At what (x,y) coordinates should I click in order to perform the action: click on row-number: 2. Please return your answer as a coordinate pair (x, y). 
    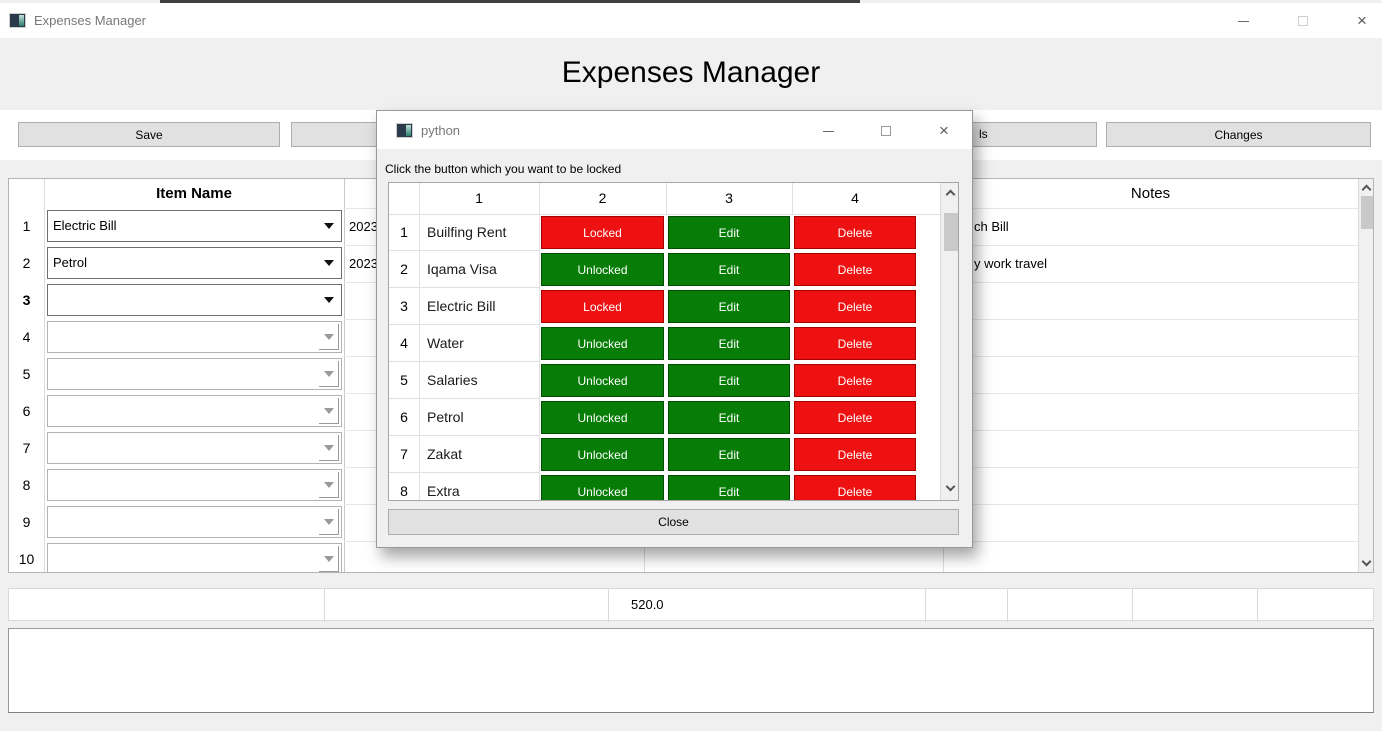
    Looking at the image, I should click on (404, 269).